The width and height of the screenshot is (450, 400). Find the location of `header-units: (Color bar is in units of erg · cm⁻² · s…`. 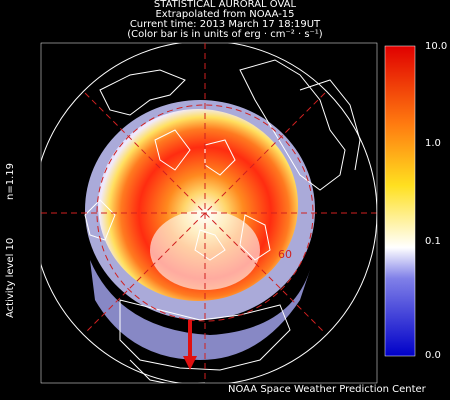

header-units: (Color bar is in units of erg · cm⁻² · s… is located at coordinates (225, 34).